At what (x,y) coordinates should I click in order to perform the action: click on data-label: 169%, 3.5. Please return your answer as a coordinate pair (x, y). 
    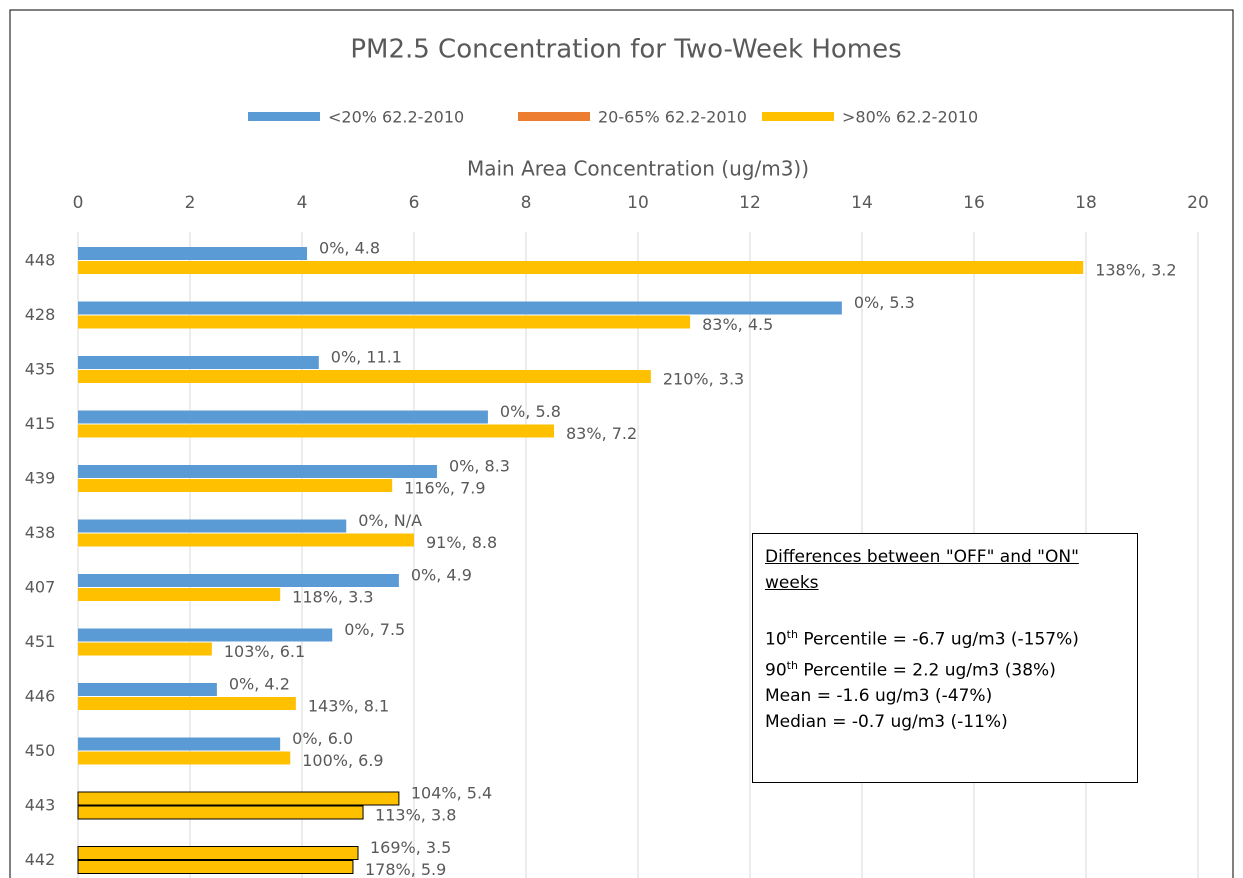
    Looking at the image, I should click on (410, 847).